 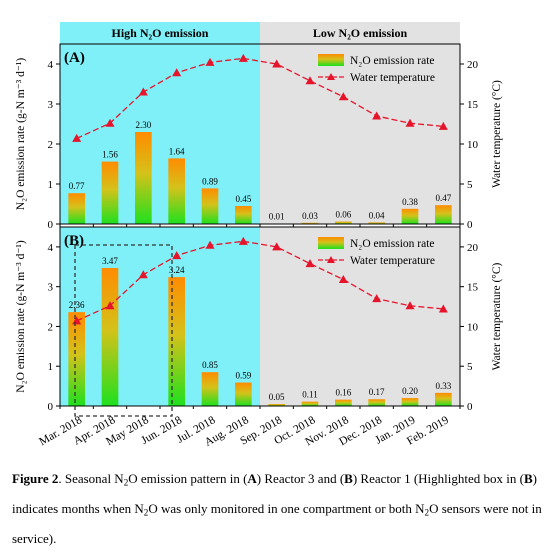 I want to click on caption-text: ) Reactor 1 (Highlighted box in (, so click(x=438, y=478).